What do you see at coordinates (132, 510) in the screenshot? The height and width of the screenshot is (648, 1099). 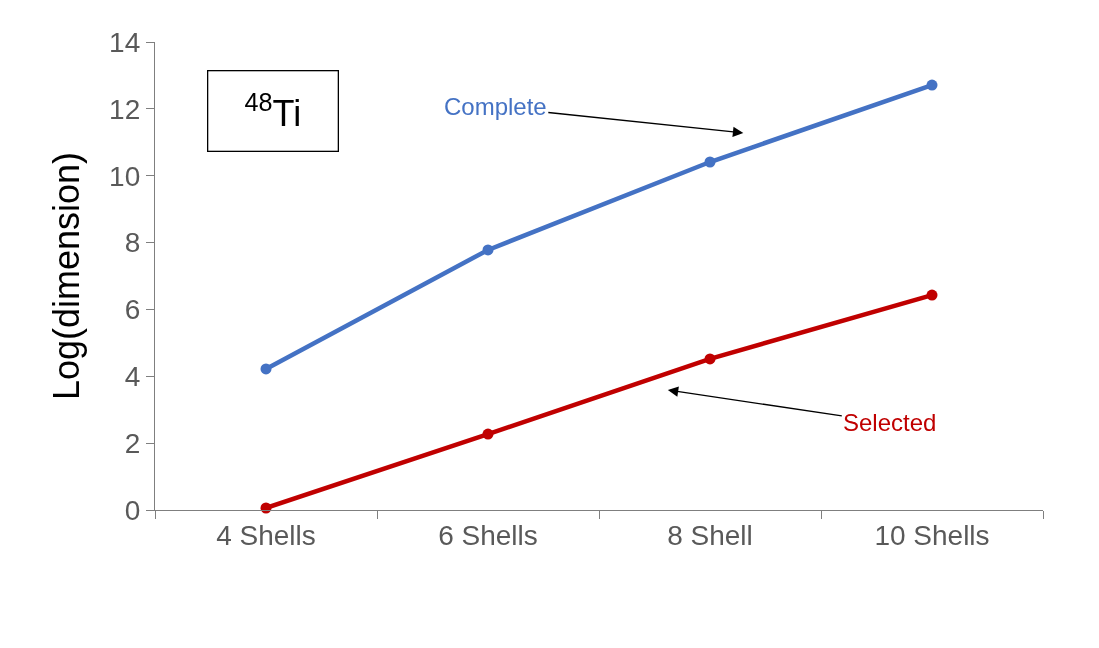 I see `y-tick-label: 0` at bounding box center [132, 510].